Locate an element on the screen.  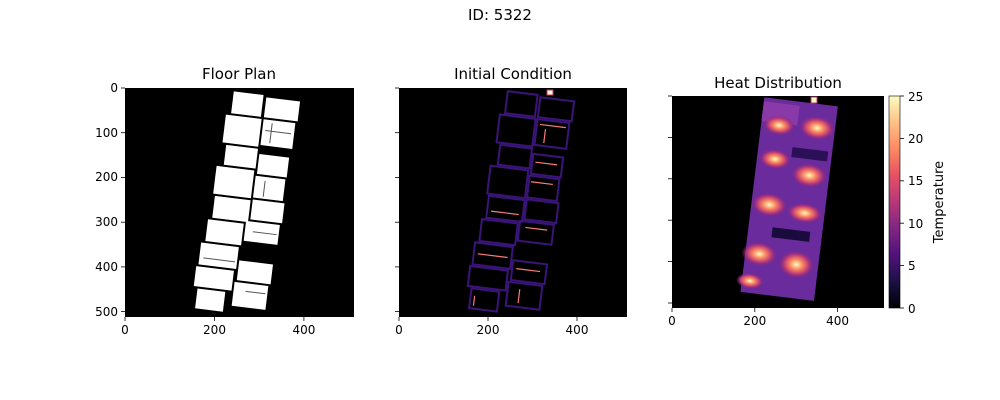
y-axis-heat-distribution is located at coordinates (670, 199).